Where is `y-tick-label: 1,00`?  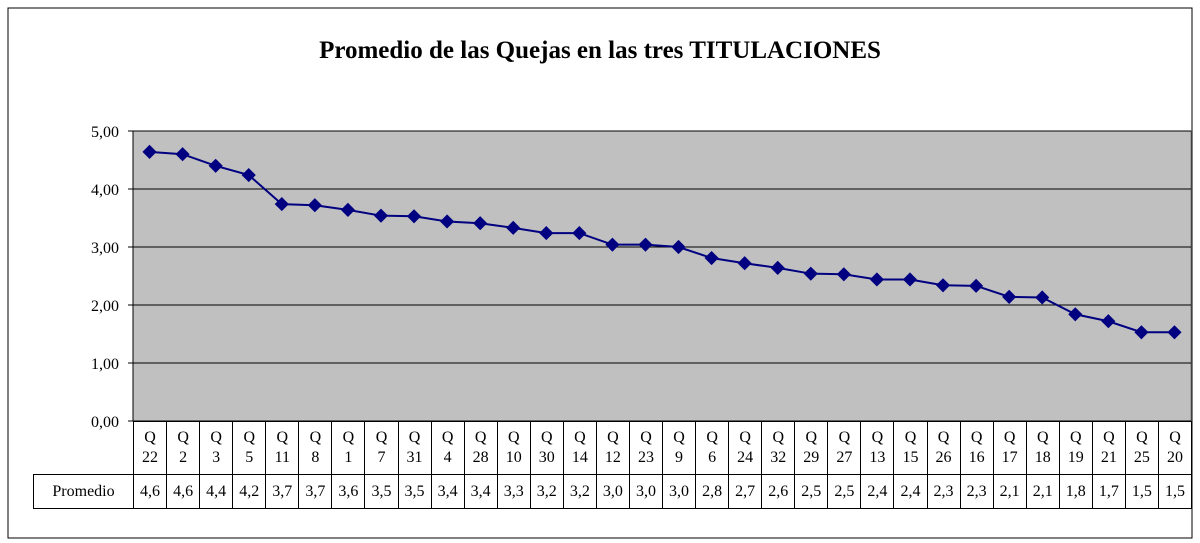 y-tick-label: 1,00 is located at coordinates (105, 364).